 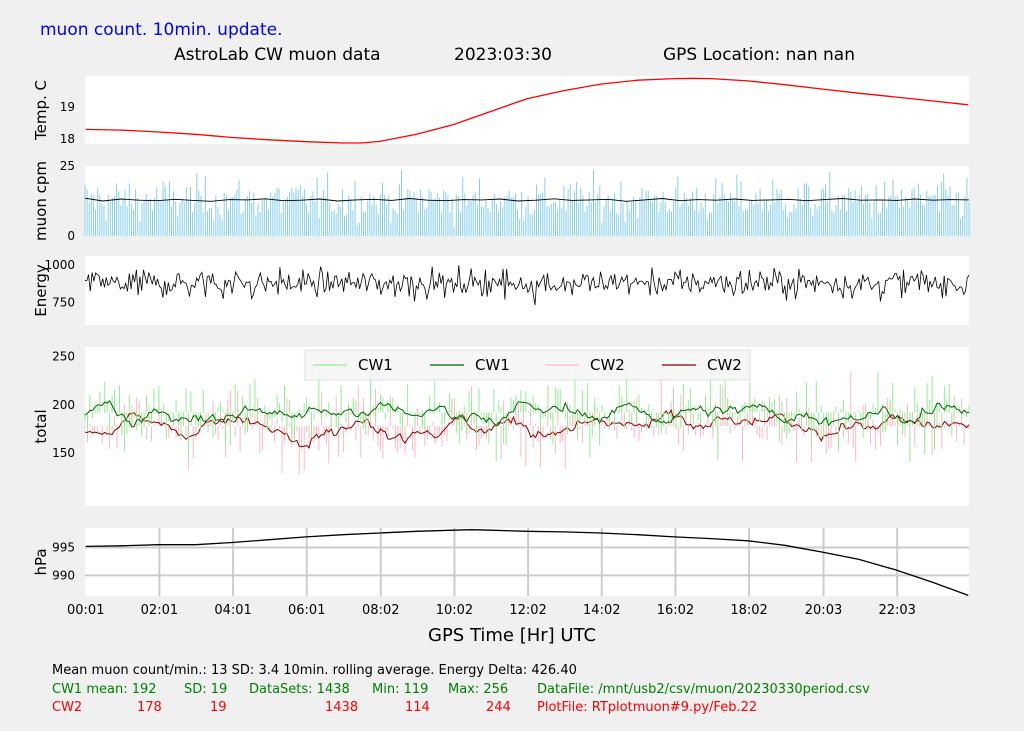 I want to click on chart-title: AstroLab CW muon data, so click(x=277, y=55).